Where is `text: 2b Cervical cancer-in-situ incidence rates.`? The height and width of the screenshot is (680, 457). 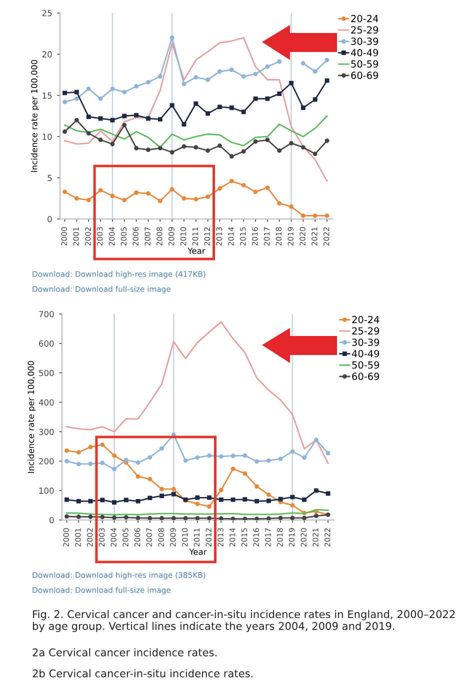
text: 2b Cervical cancer-in-situ incidence rates. is located at coordinates (142, 673).